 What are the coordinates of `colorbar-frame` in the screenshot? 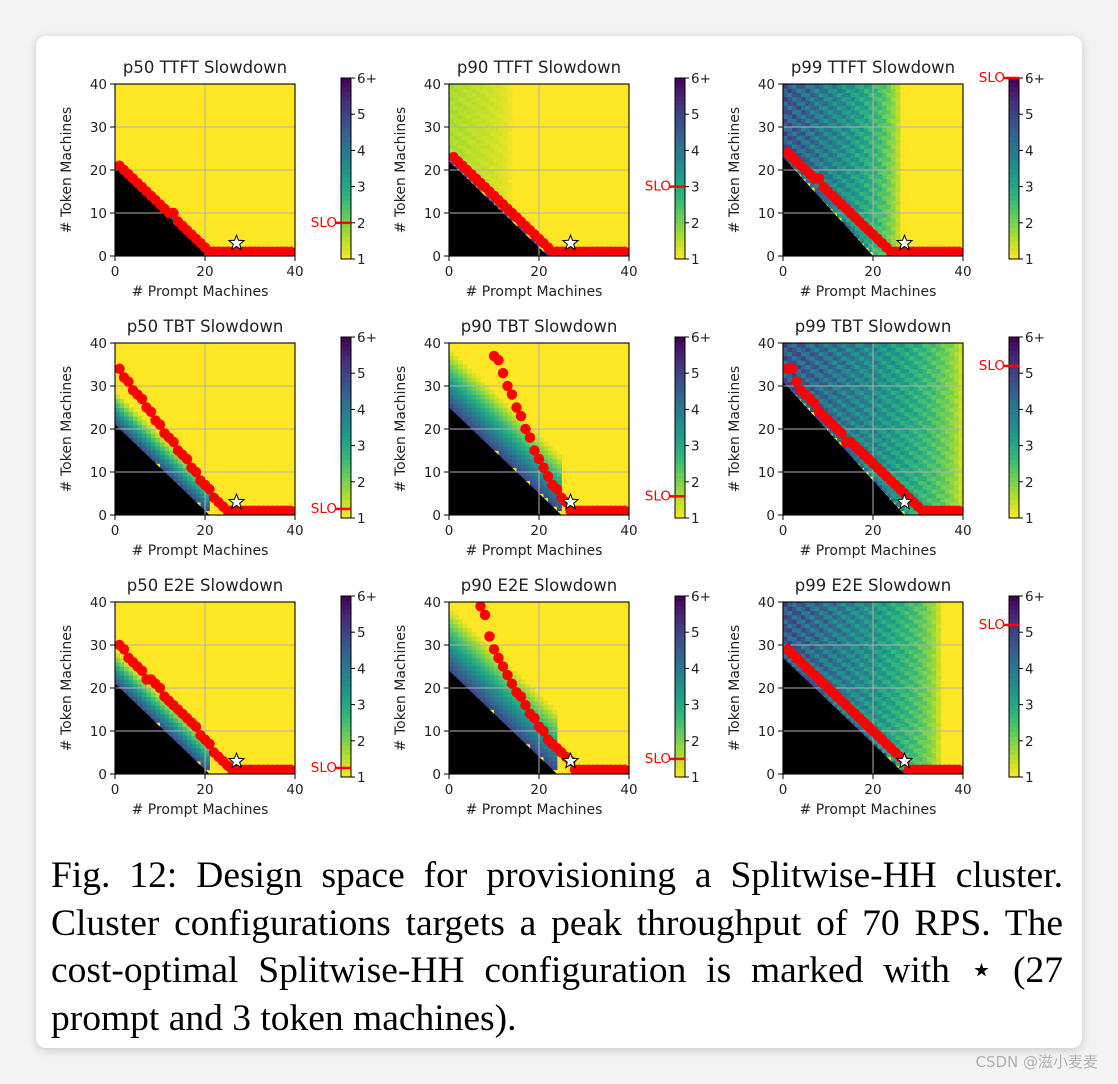 It's located at (346, 168).